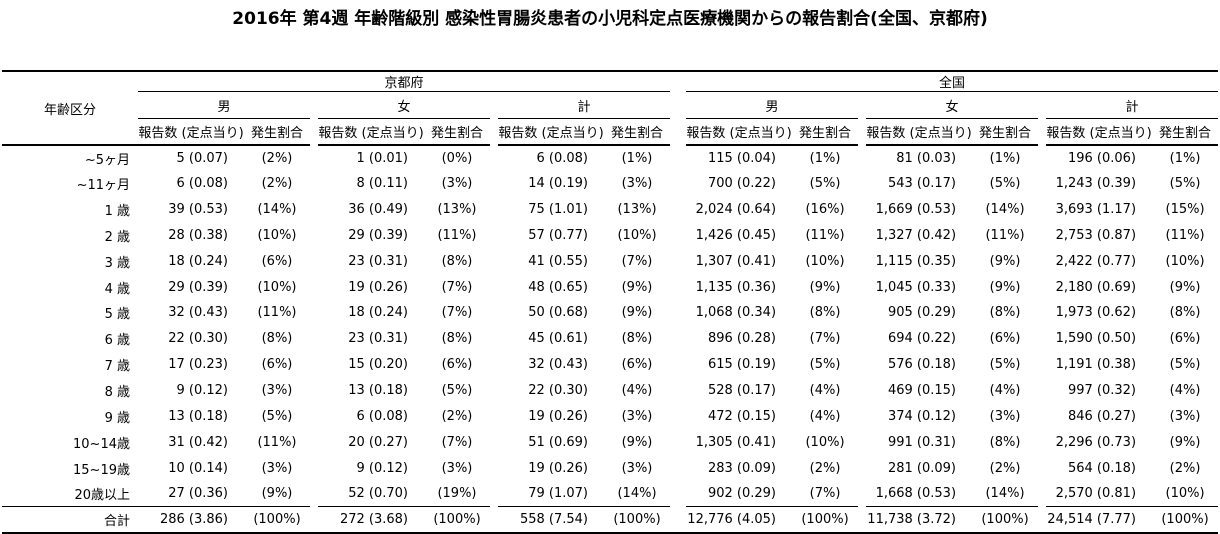  I want to click on reports-cell: 1,068 (0.34), so click(736, 313).